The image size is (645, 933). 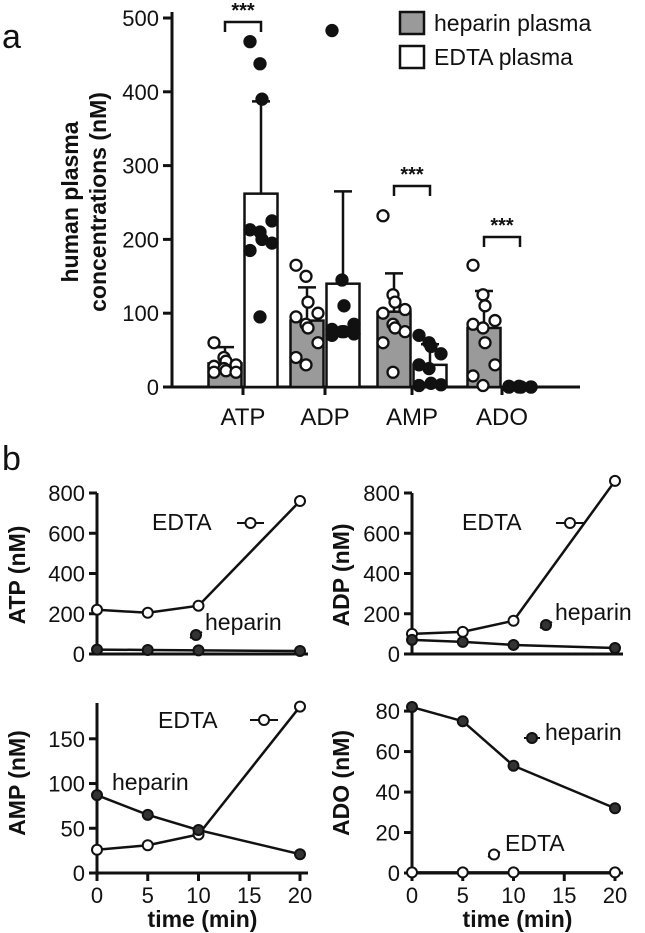 What do you see at coordinates (502, 417) in the screenshot?
I see `category-label: ADO` at bounding box center [502, 417].